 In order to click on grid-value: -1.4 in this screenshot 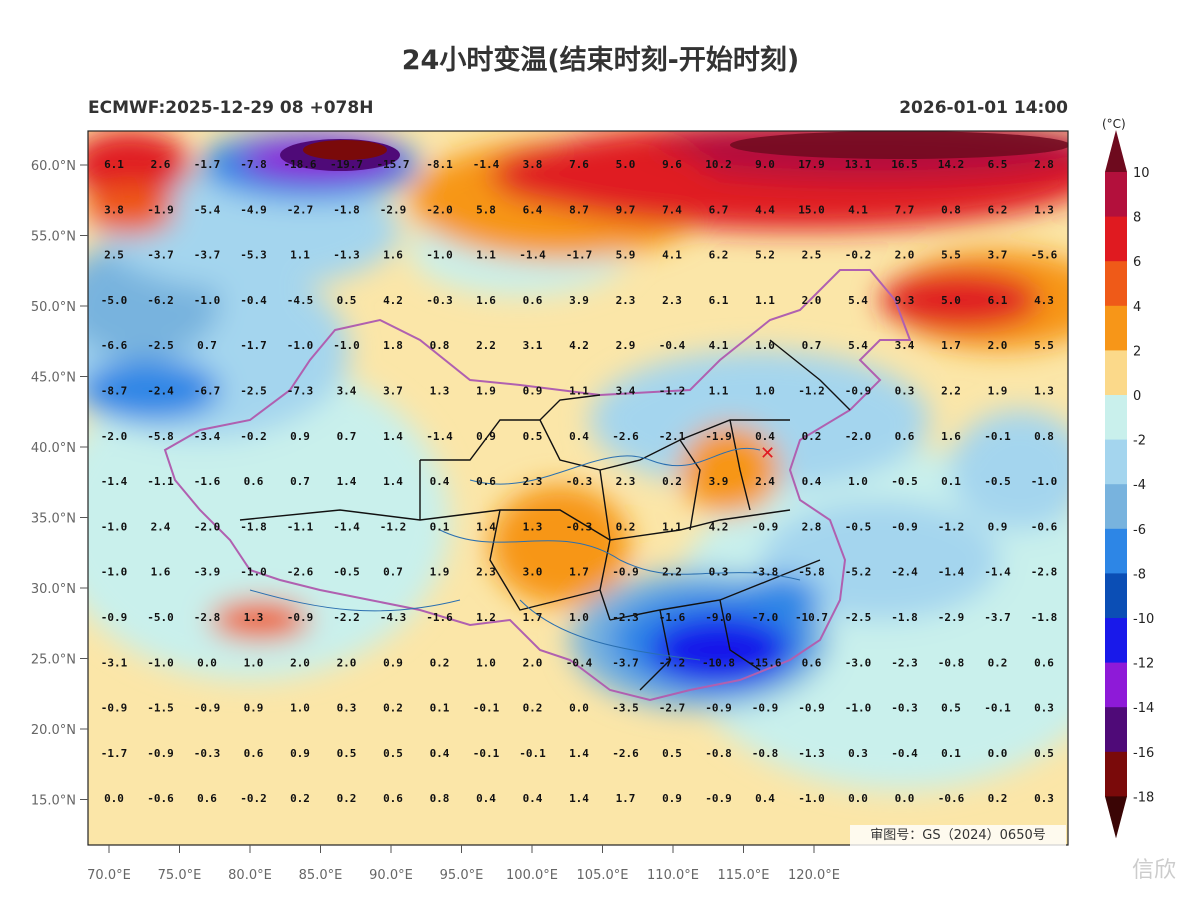, I will do `click(486, 164)`.